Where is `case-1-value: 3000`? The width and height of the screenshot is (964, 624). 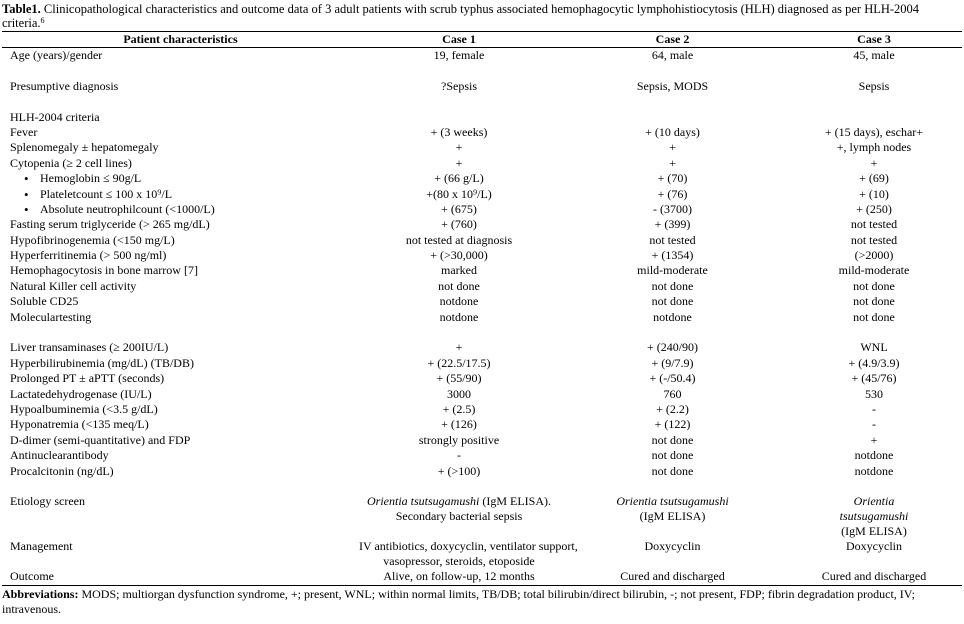 case-1-value: 3000 is located at coordinates (459, 393).